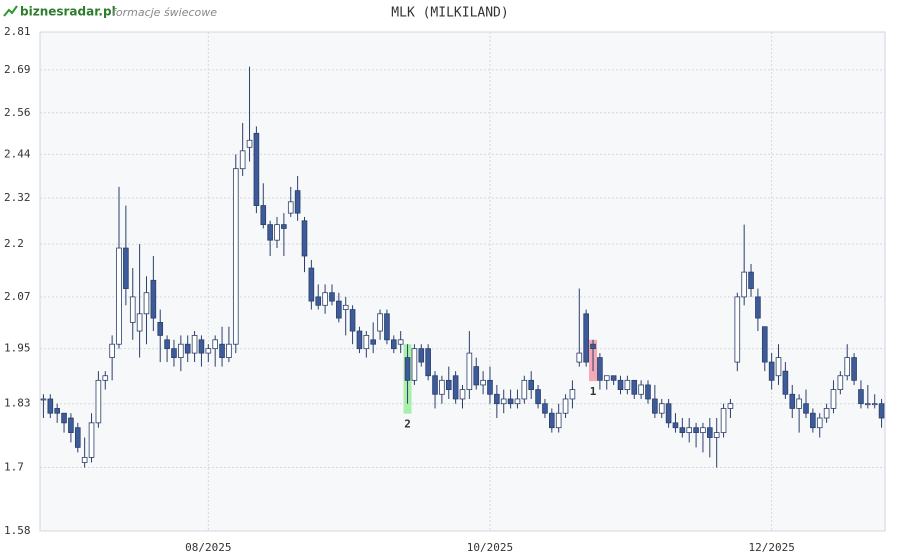 The image size is (900, 560). I want to click on y-tick-label: 1.7, so click(14, 467).